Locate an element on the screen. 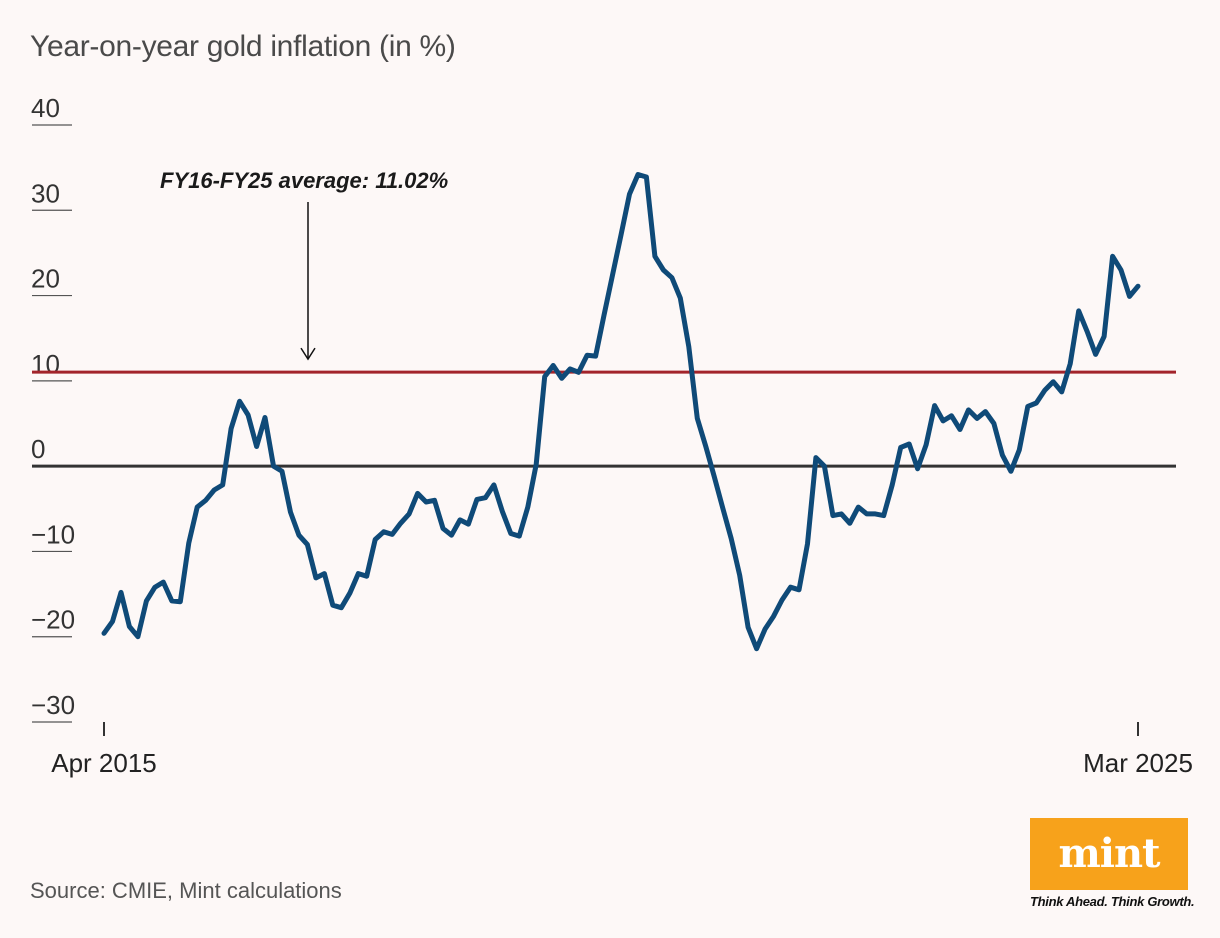  average-arrow-head is located at coordinates (308, 354).